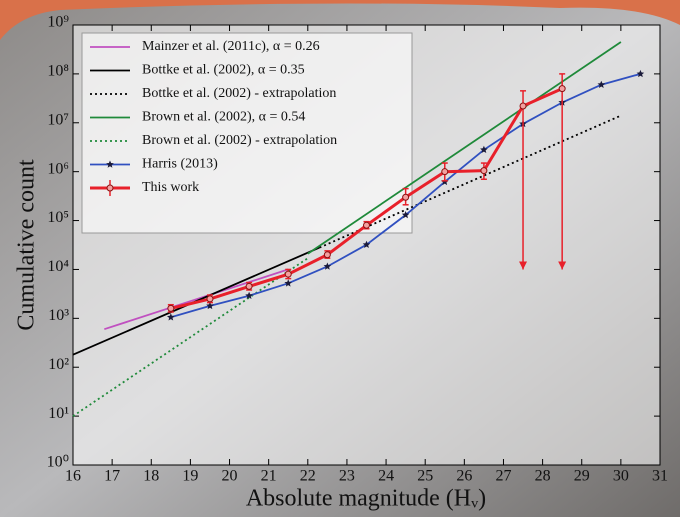 This screenshot has width=680, height=517. Describe the element at coordinates (151, 476) in the screenshot. I see `x-tick-label: 18` at that location.